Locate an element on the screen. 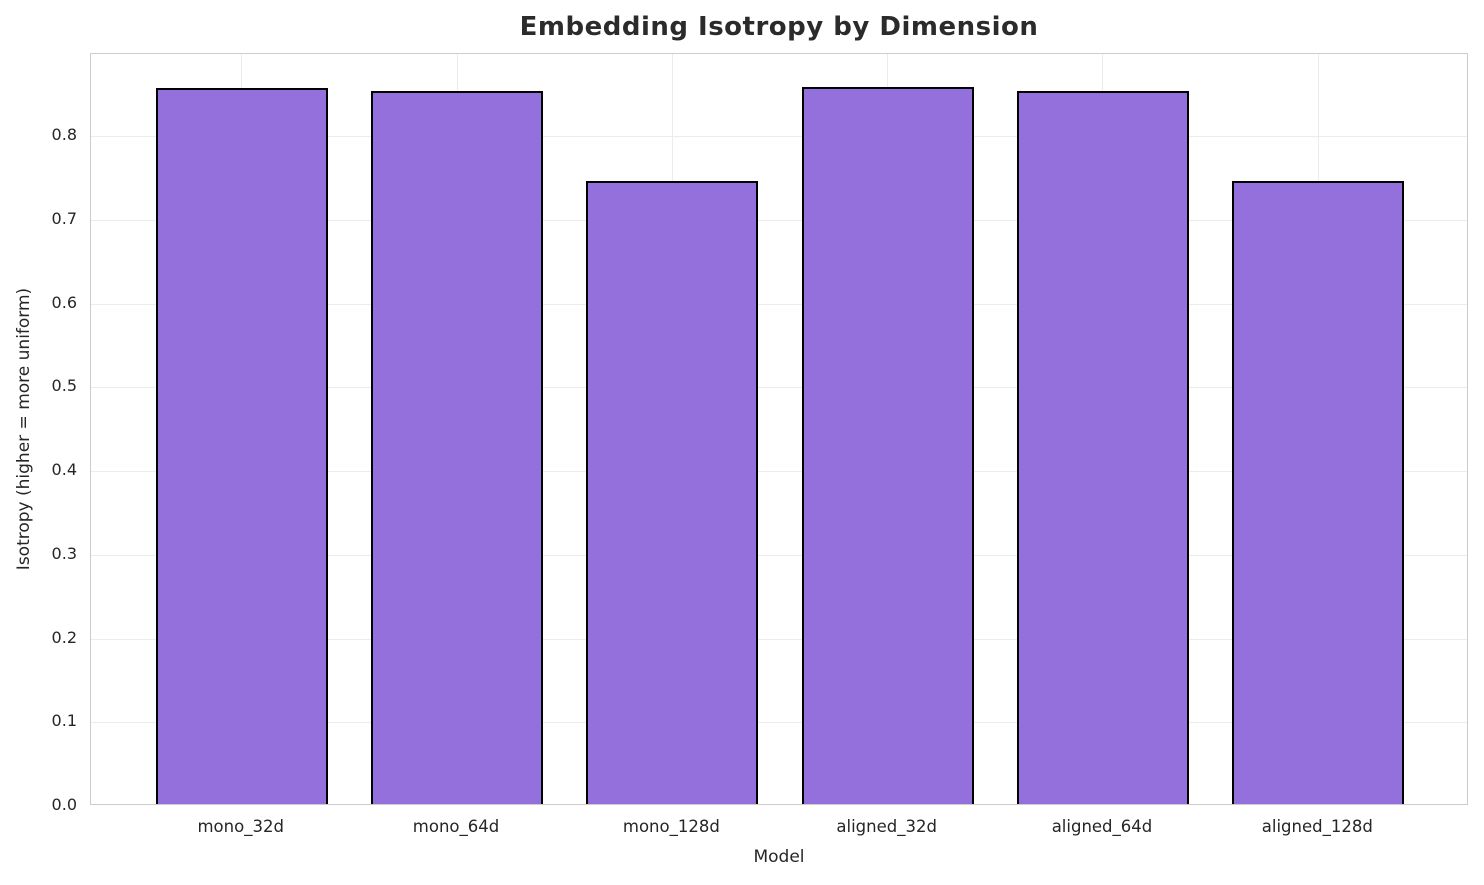 The image size is (1484, 885). x-tick-label: mono_64d is located at coordinates (456, 826).